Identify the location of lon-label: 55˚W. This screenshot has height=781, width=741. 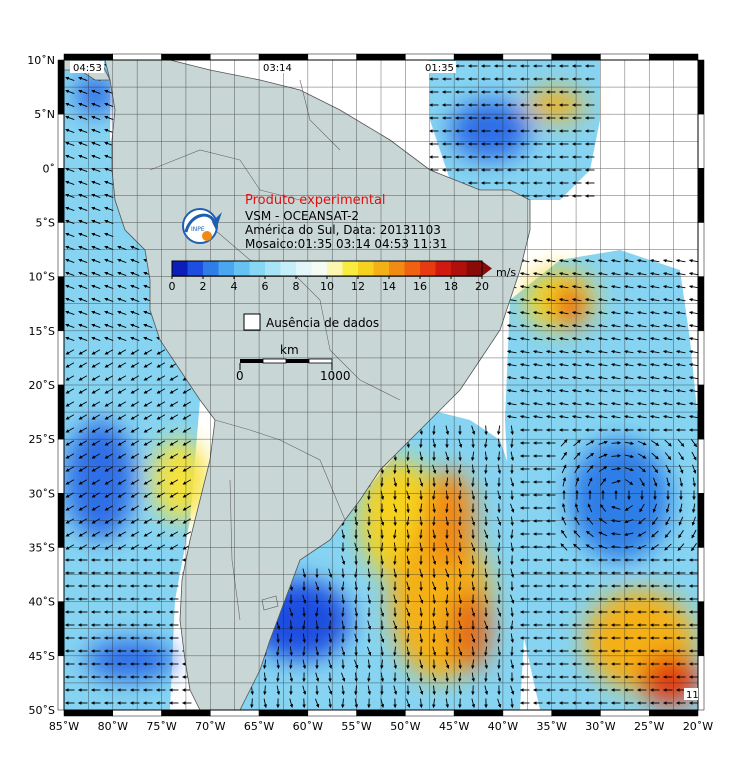
(356, 726).